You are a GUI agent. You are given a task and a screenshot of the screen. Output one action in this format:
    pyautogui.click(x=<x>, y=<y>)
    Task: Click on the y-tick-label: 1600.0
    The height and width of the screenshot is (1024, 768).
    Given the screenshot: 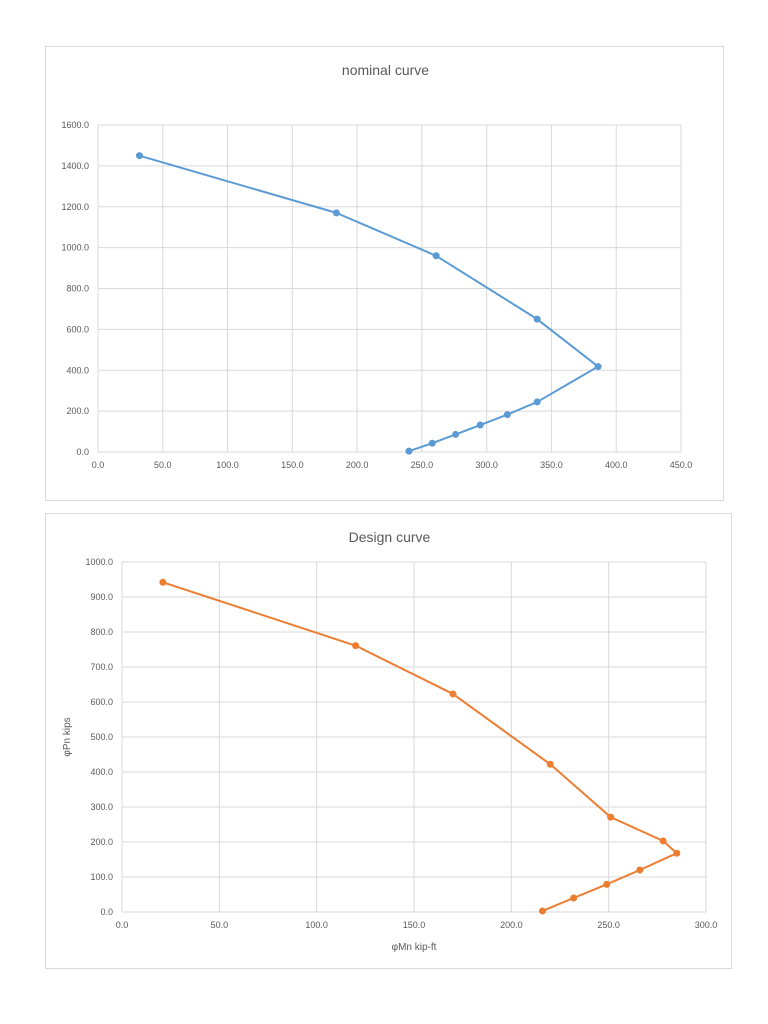 What is the action you would take?
    pyautogui.click(x=75, y=125)
    